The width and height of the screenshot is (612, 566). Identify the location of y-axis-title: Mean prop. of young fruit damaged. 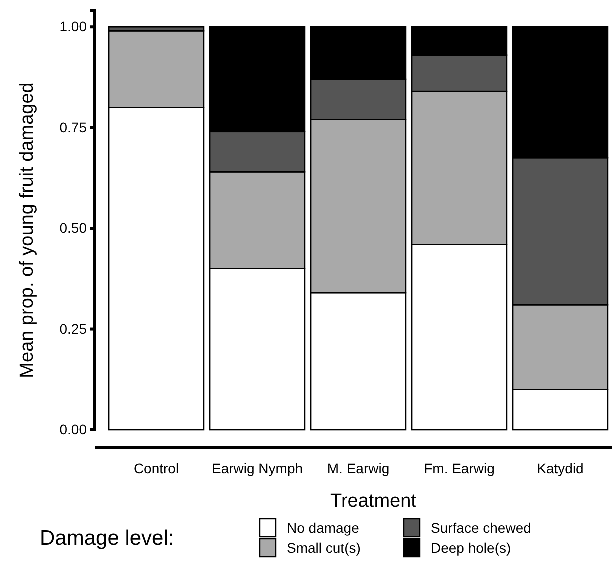
(27, 230).